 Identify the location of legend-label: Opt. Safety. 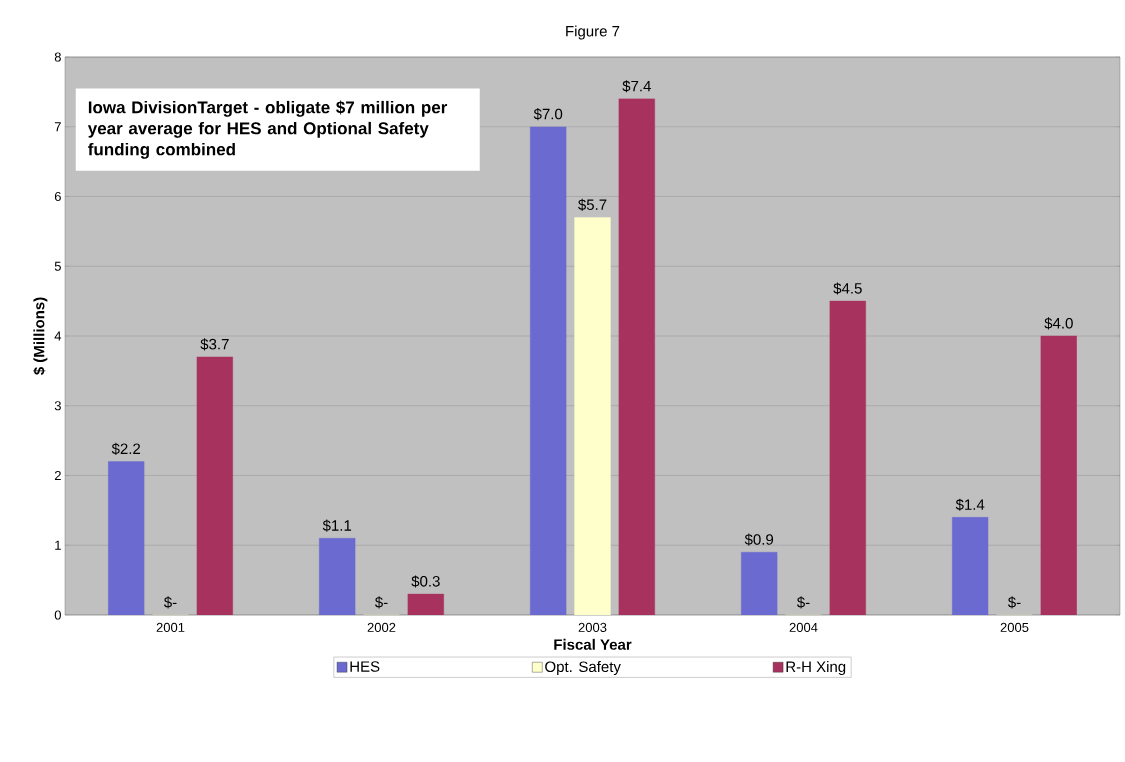
(583, 668).